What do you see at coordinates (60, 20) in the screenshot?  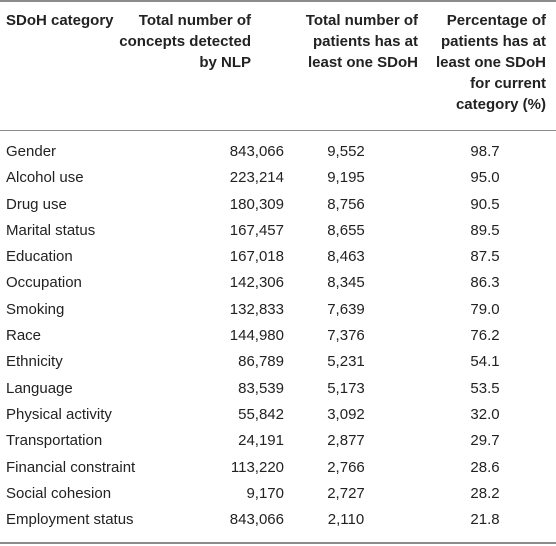 I see `header-sdoh-category: SDoH category` at bounding box center [60, 20].